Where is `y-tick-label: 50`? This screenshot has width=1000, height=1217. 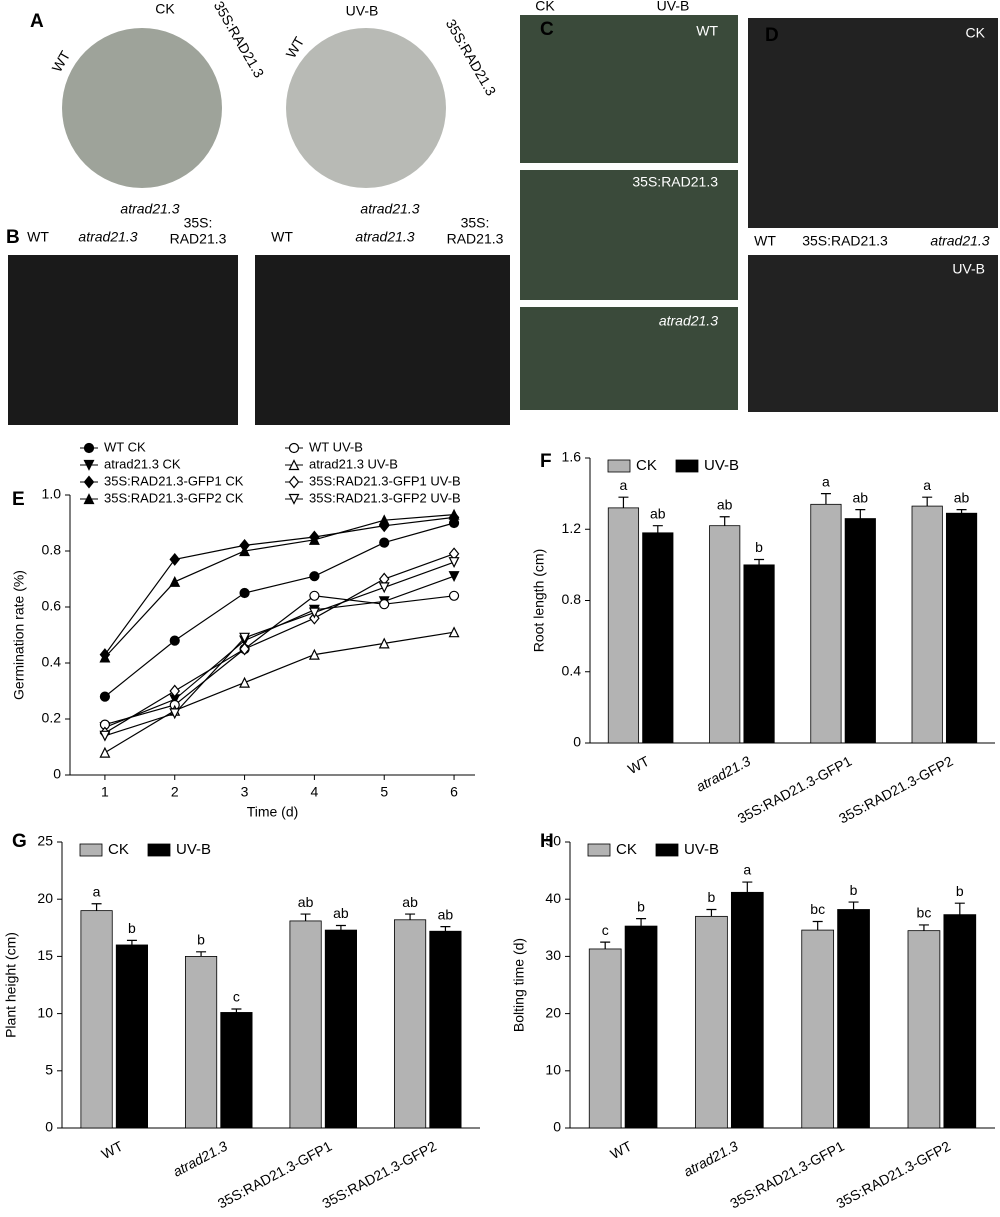 y-tick-label: 50 is located at coordinates (553, 841).